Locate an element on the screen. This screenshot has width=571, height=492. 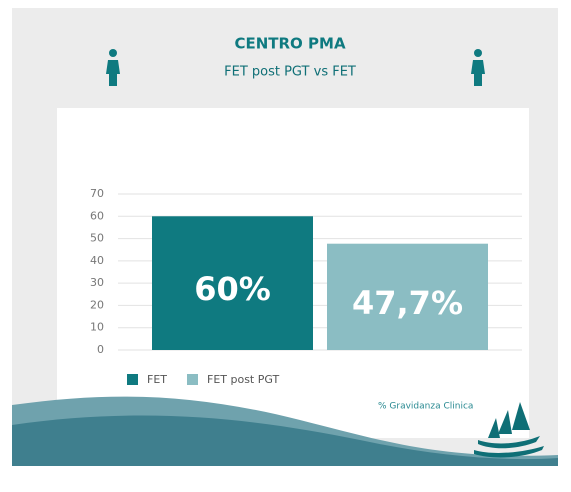
data-label: 60% is located at coordinates (232, 289).